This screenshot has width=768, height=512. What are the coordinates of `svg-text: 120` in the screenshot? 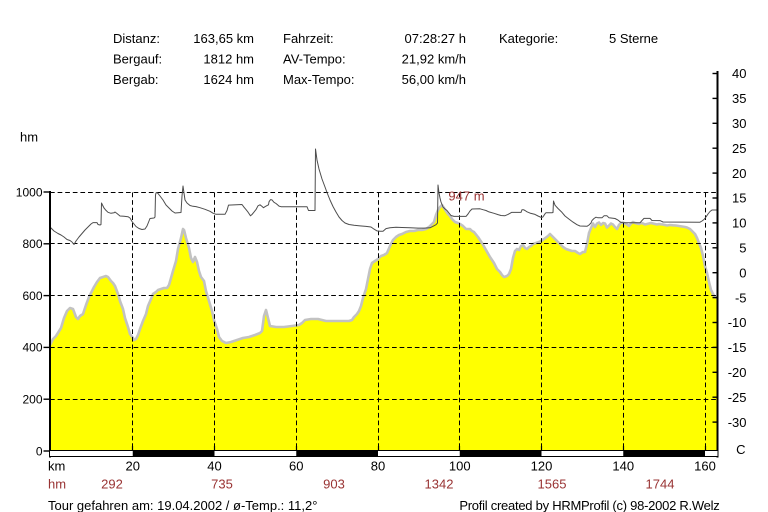 It's located at (542, 466).